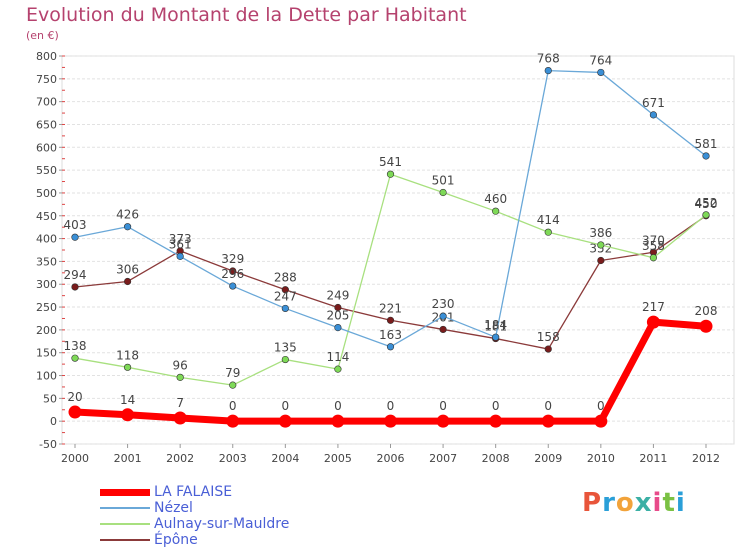 This screenshot has height=550, width=750. What do you see at coordinates (75, 458) in the screenshot?
I see `x-tick-label: 2000` at bounding box center [75, 458].